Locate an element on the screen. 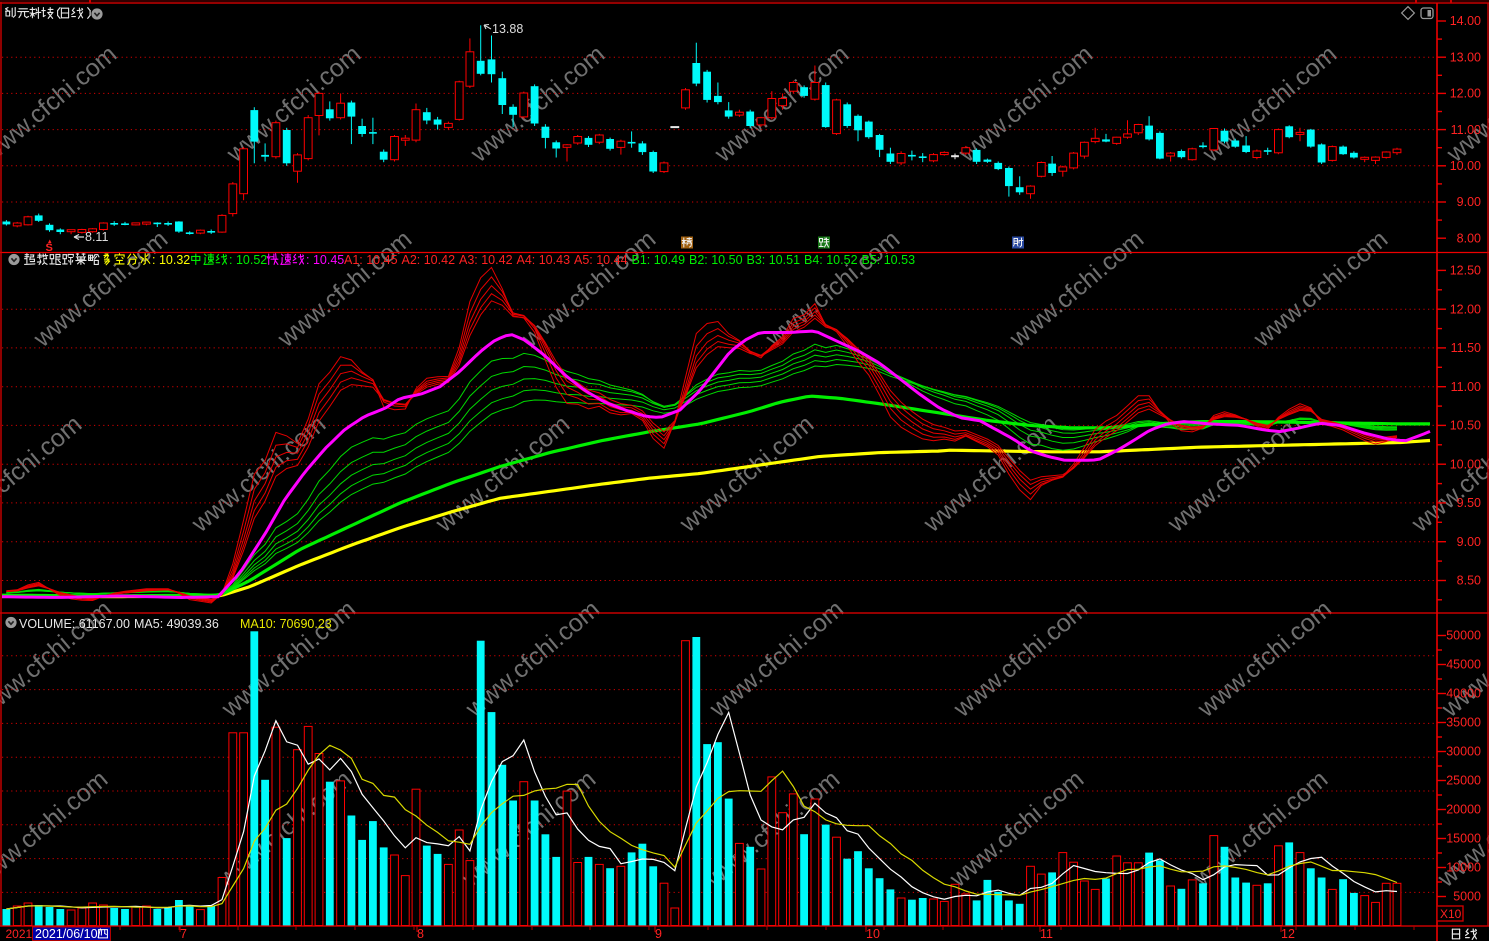 Image resolution: width=1489 pixels, height=941 pixels. svg-text: B3: 10.51 is located at coordinates (774, 260).